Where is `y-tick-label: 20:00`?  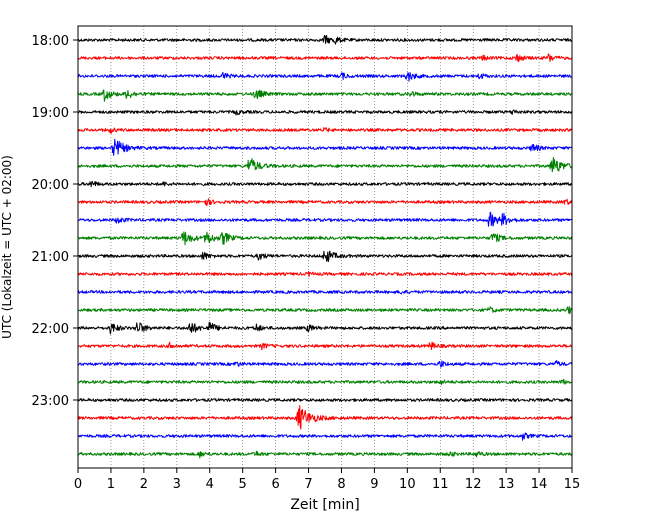 y-tick-label: 20:00 is located at coordinates (50, 185).